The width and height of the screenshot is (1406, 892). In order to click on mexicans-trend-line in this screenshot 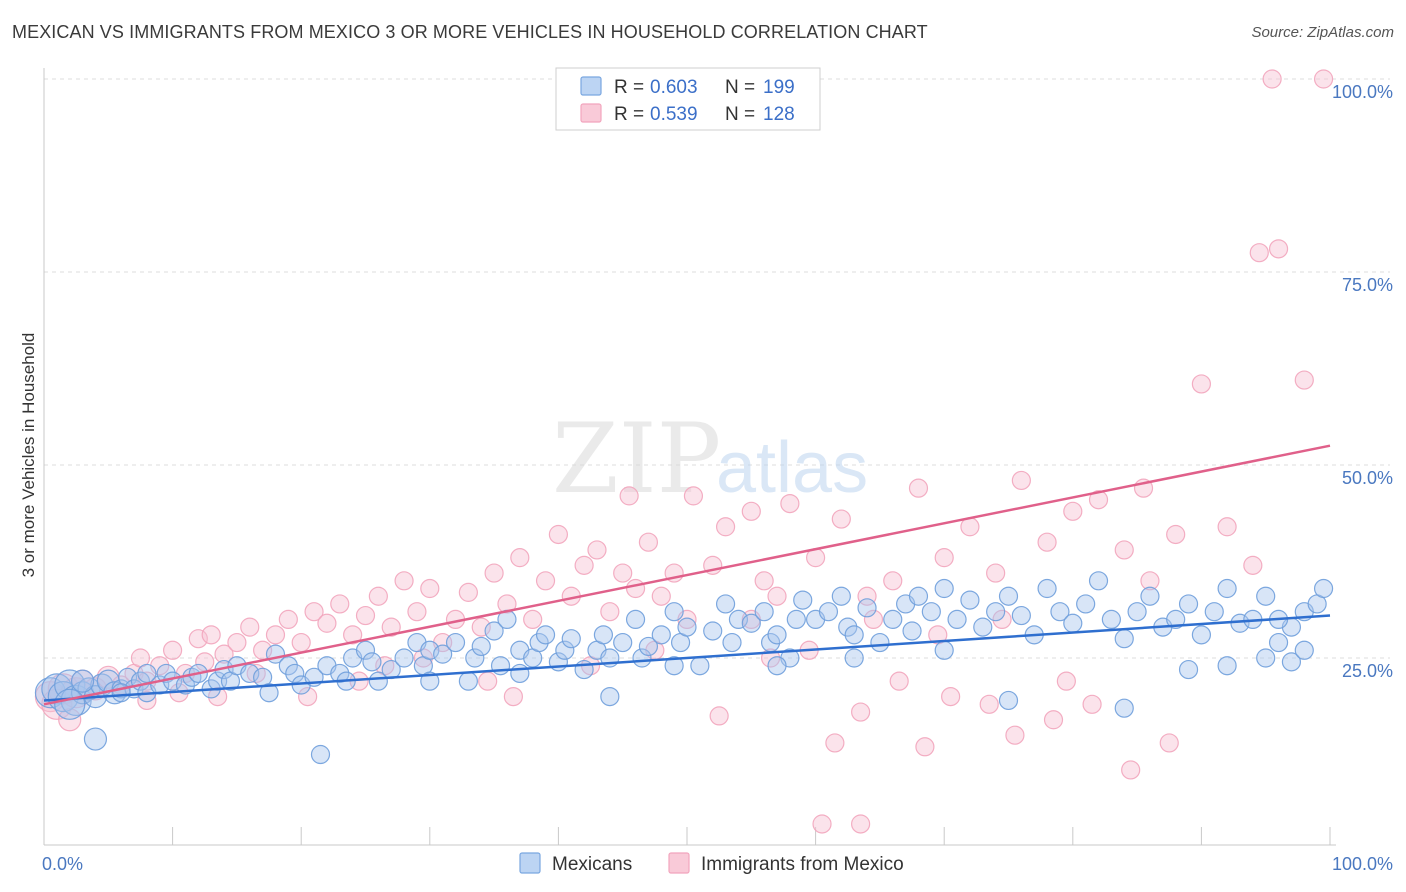, I will do `click(687, 658)`.